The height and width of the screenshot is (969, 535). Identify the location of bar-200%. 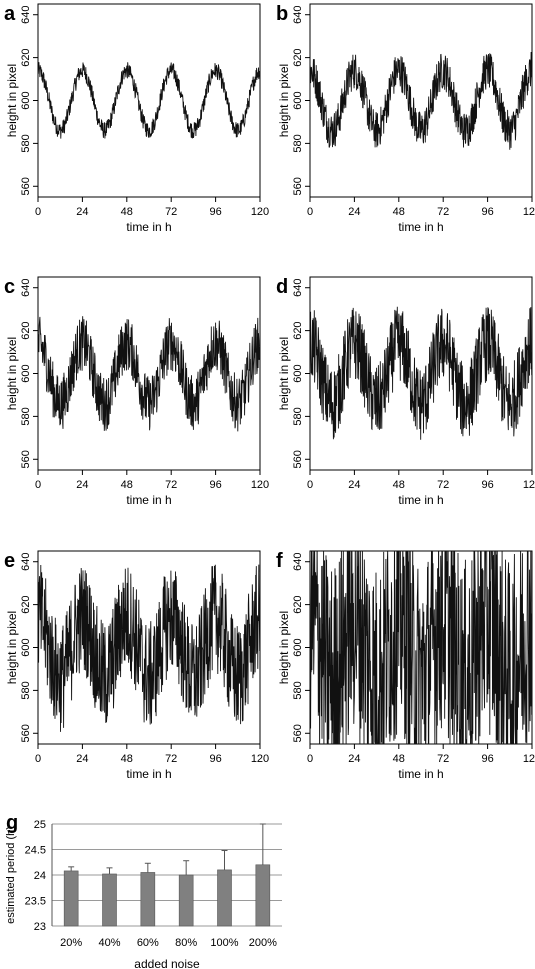
(263, 895).